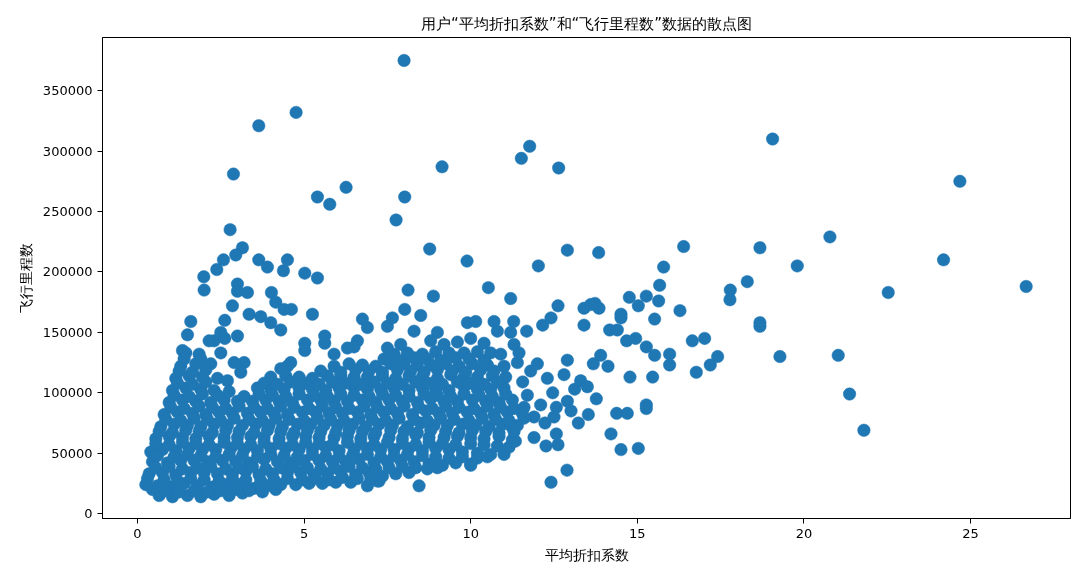  I want to click on x-tick-label: 10, so click(470, 533).